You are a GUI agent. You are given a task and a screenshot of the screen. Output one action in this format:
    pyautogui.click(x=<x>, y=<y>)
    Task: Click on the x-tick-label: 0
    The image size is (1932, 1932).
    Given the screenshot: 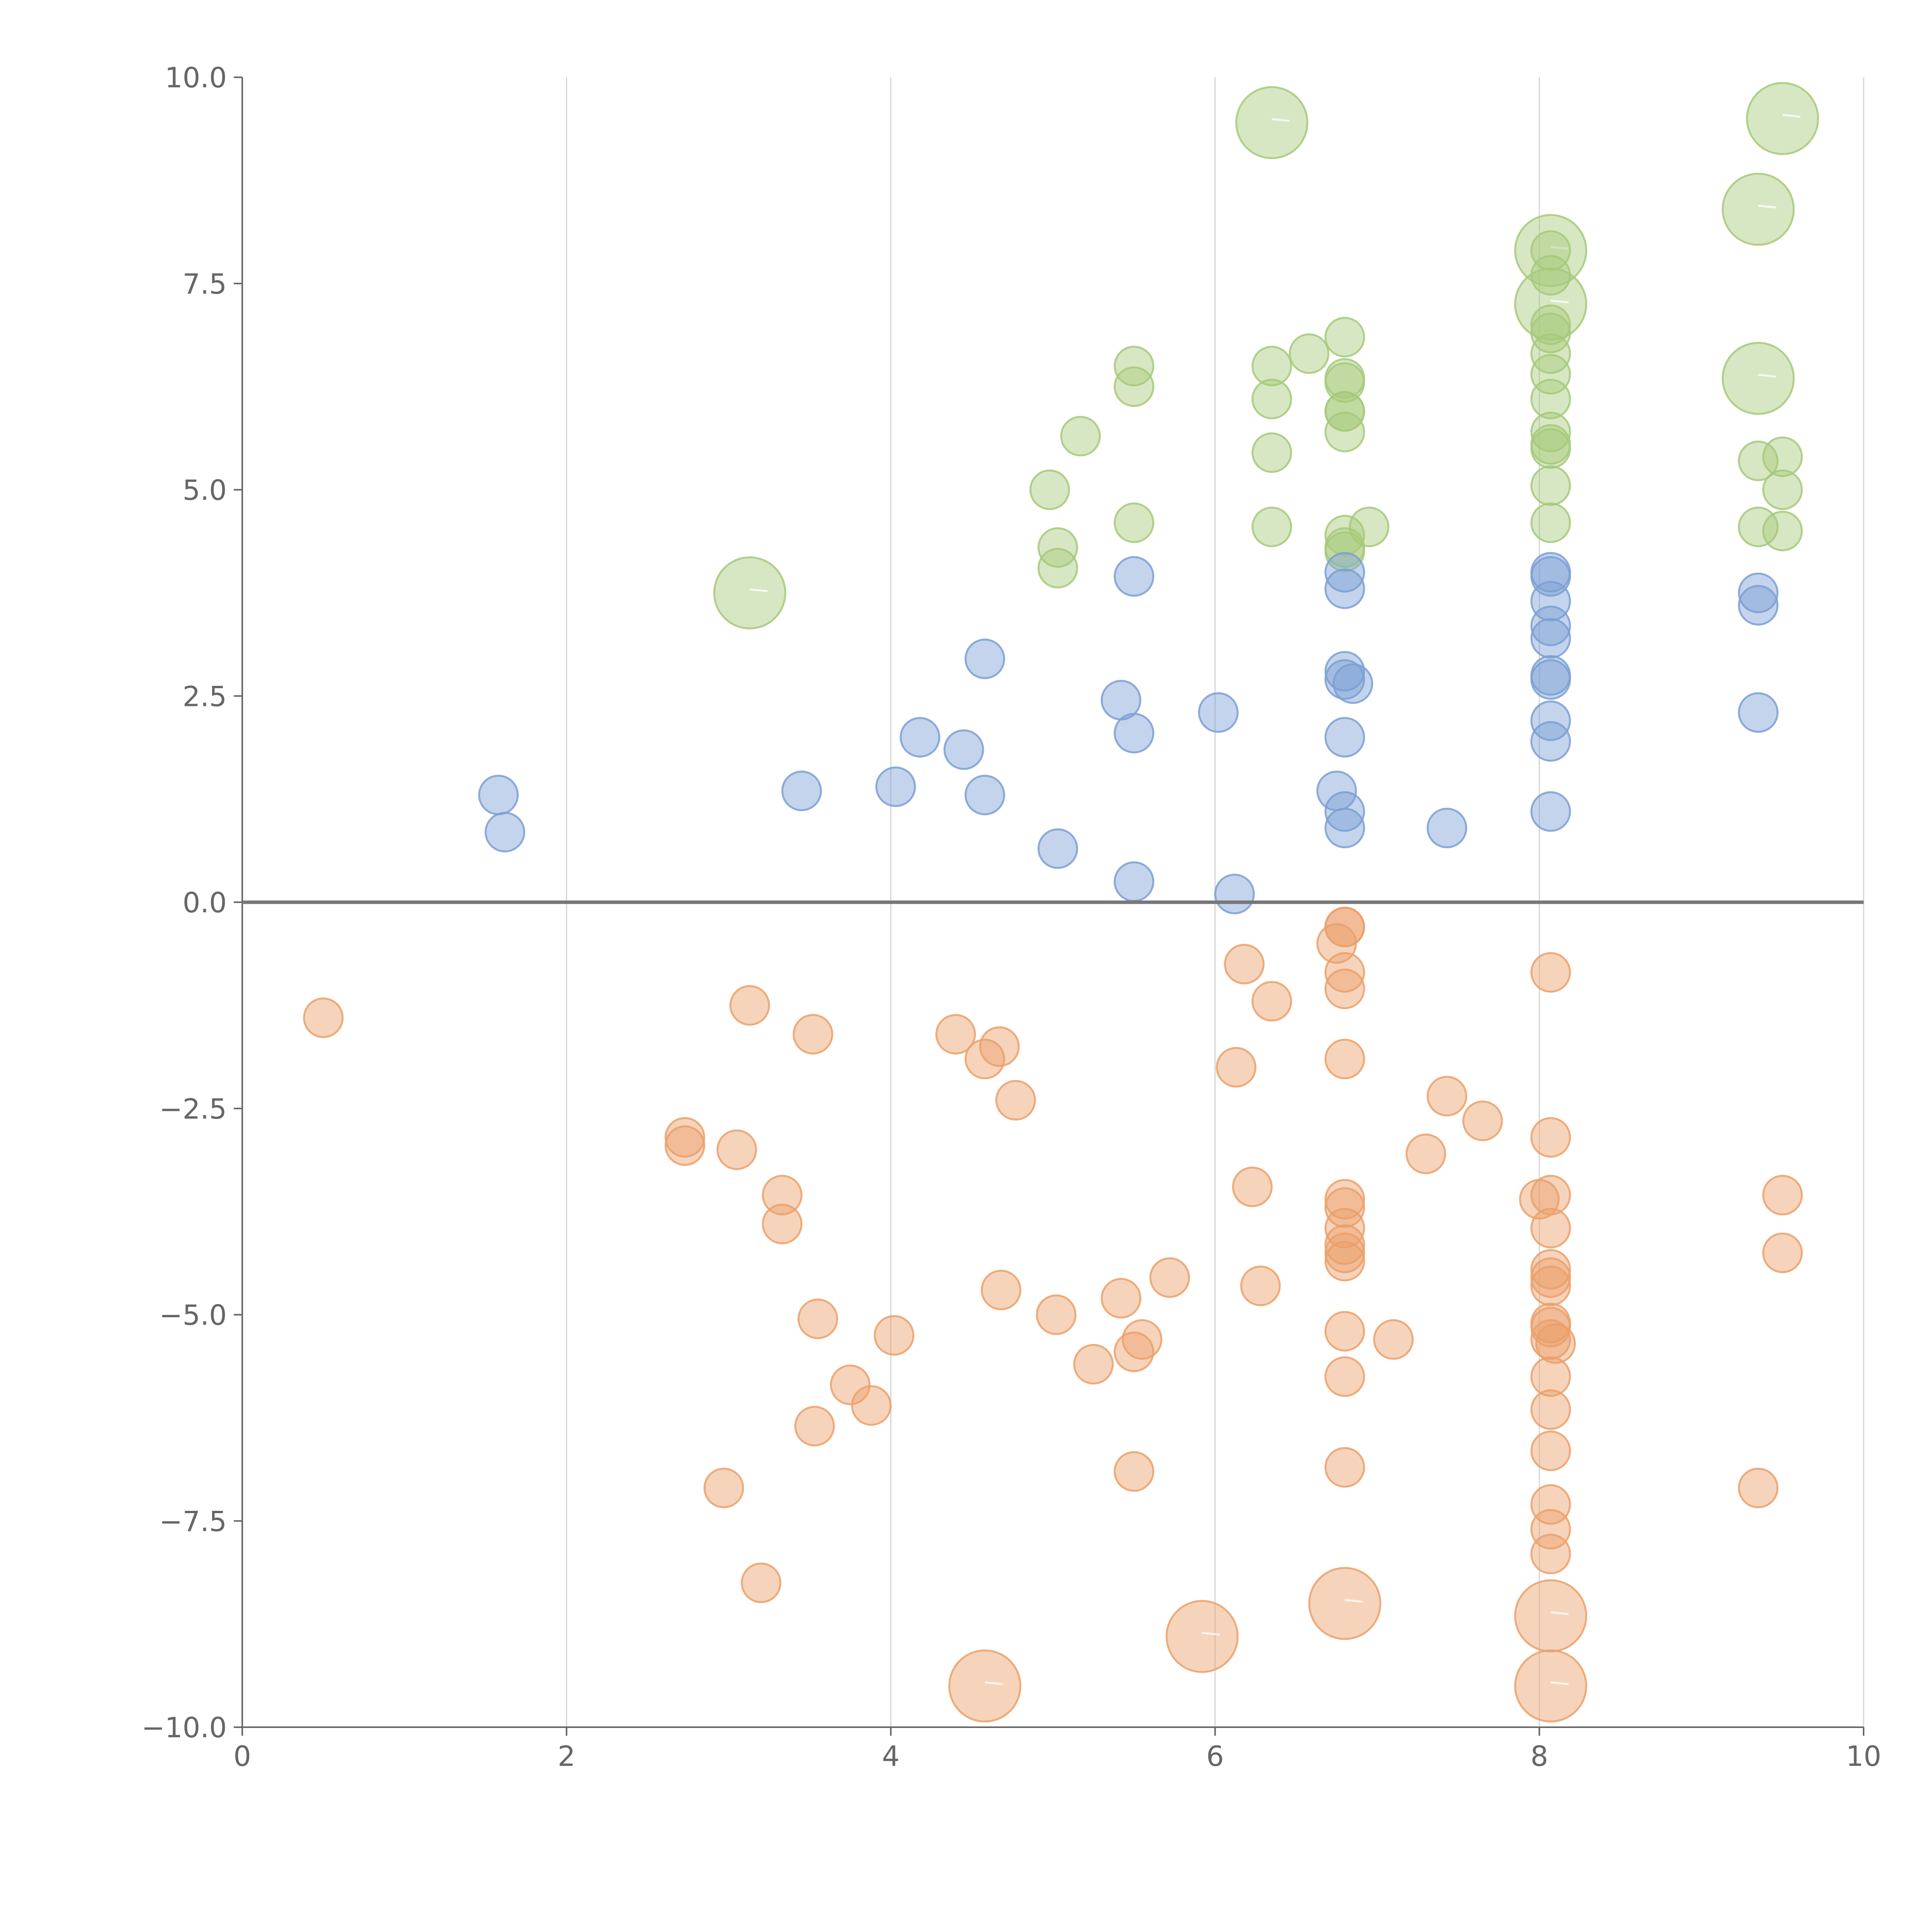 What is the action you would take?
    pyautogui.click(x=242, y=1756)
    